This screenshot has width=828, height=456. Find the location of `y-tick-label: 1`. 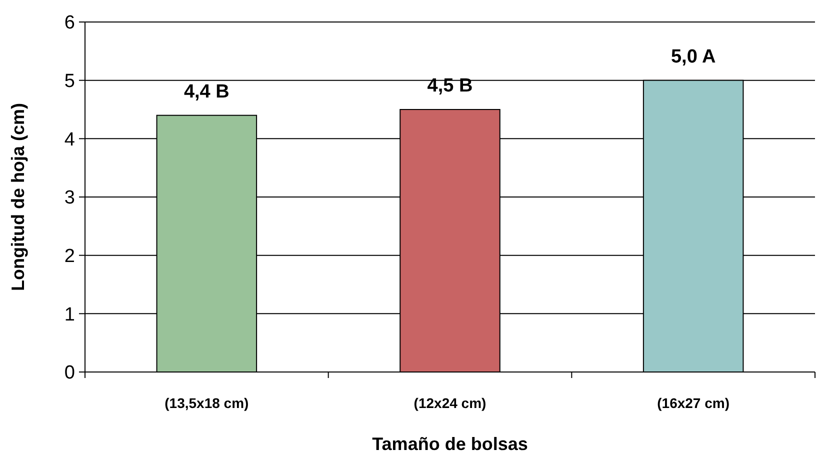

y-tick-label: 1 is located at coordinates (69, 315).